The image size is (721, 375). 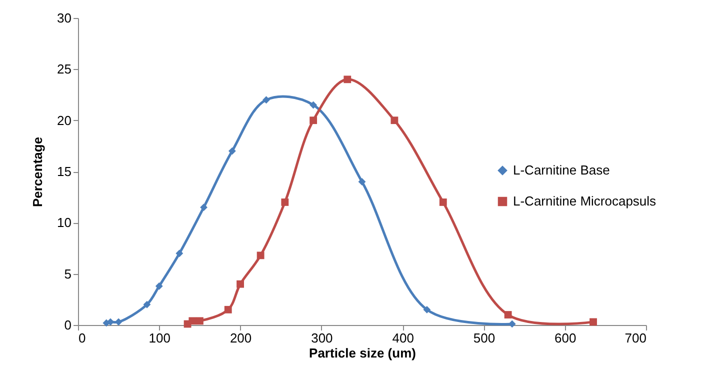 I want to click on y-tick-label: 30, so click(x=64, y=18).